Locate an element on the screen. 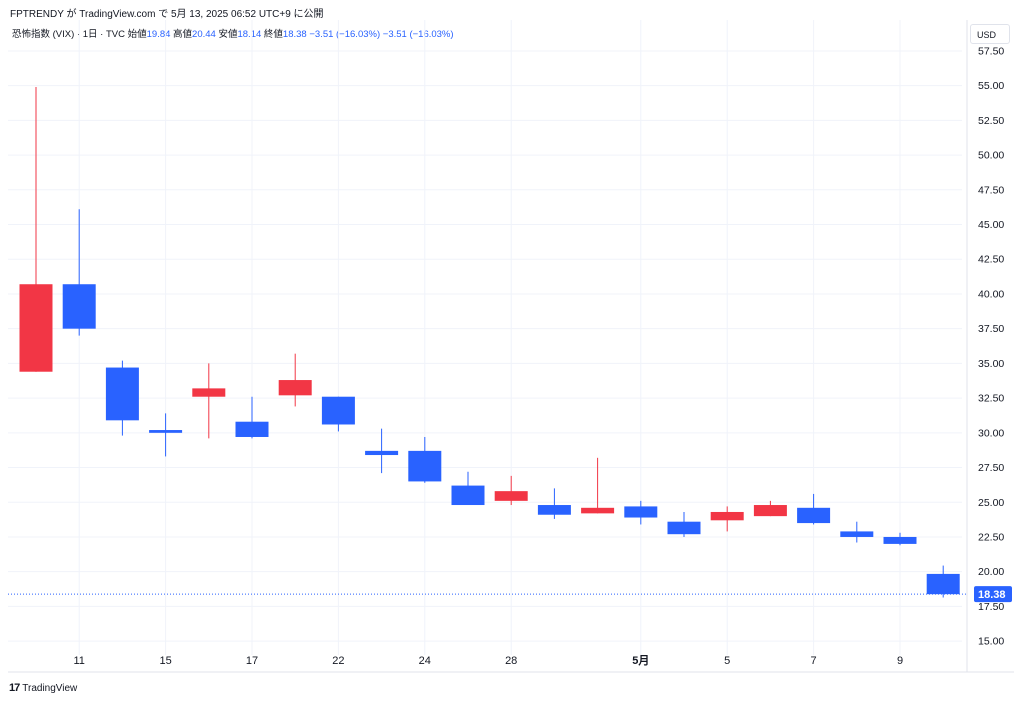  y-tick-label: 45.00 is located at coordinates (991, 225).